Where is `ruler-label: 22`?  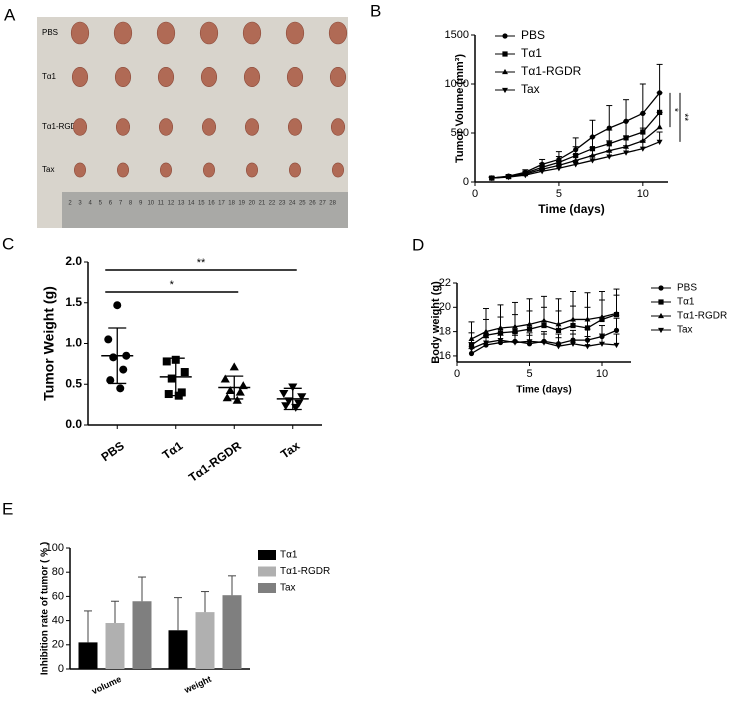 ruler-label: 22 is located at coordinates (272, 204).